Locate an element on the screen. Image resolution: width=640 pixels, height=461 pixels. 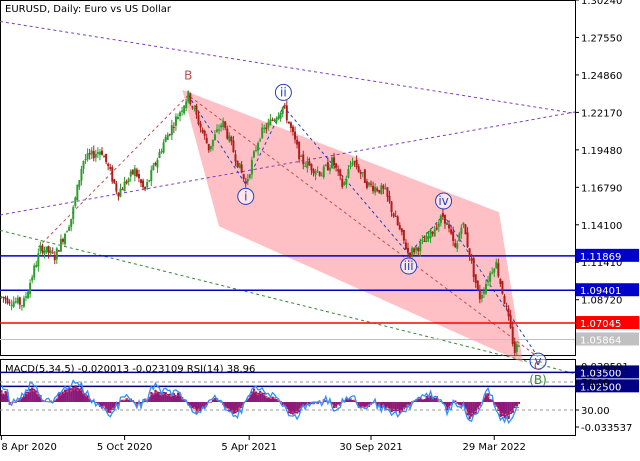
wave-label-0: B is located at coordinates (188, 75).